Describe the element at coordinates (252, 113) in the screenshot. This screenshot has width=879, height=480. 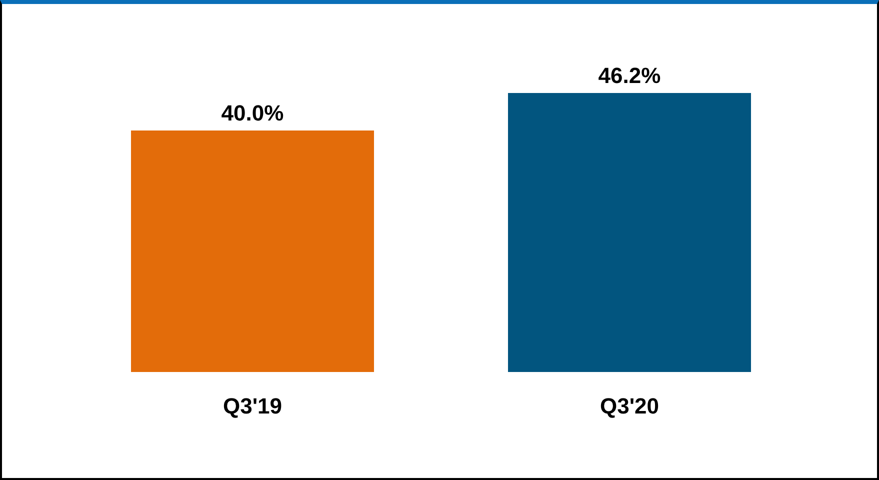
I see `data-label: 40.0%` at that location.